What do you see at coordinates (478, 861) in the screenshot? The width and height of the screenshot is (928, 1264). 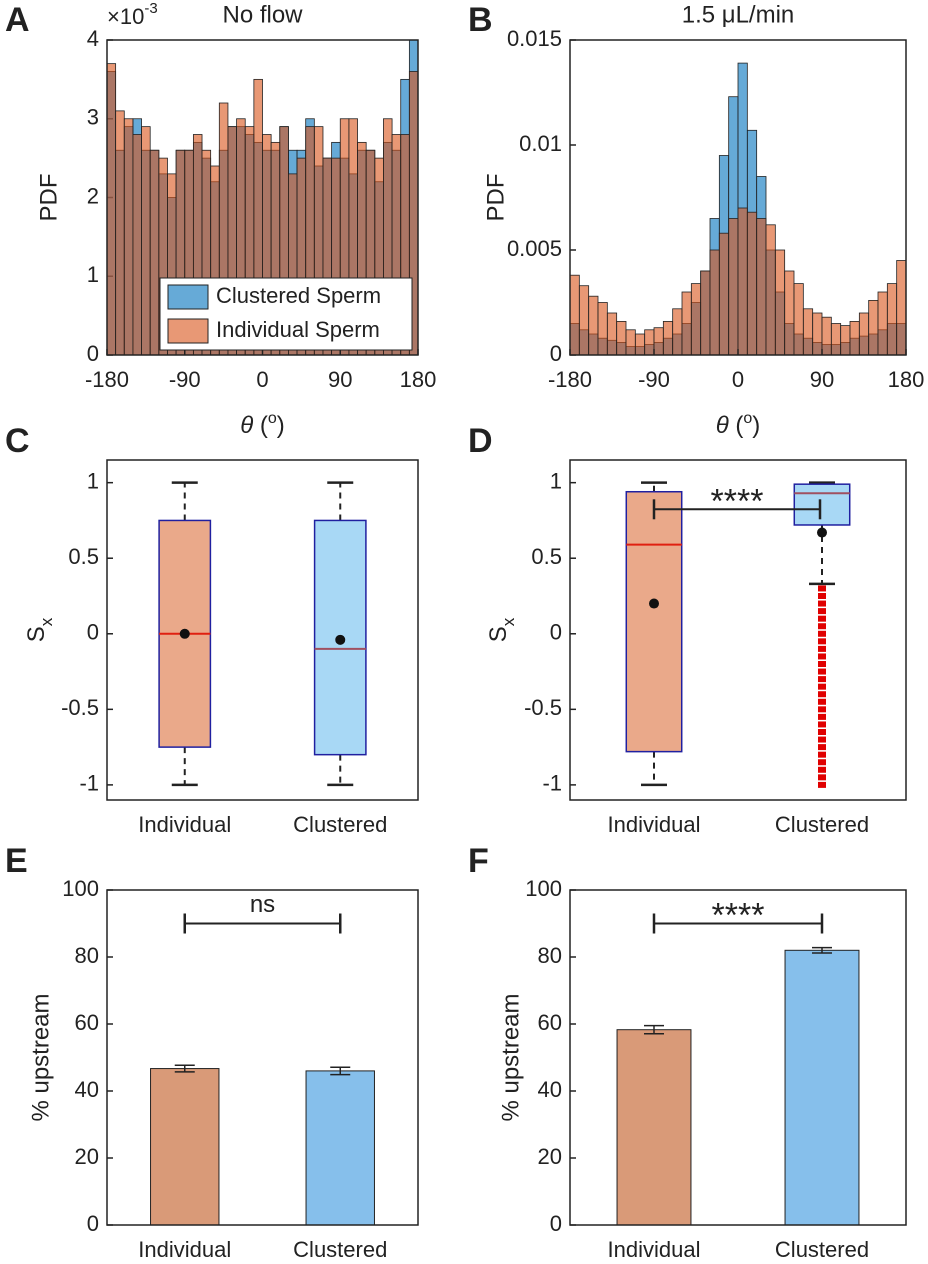 I see `panel-letter: F` at bounding box center [478, 861].